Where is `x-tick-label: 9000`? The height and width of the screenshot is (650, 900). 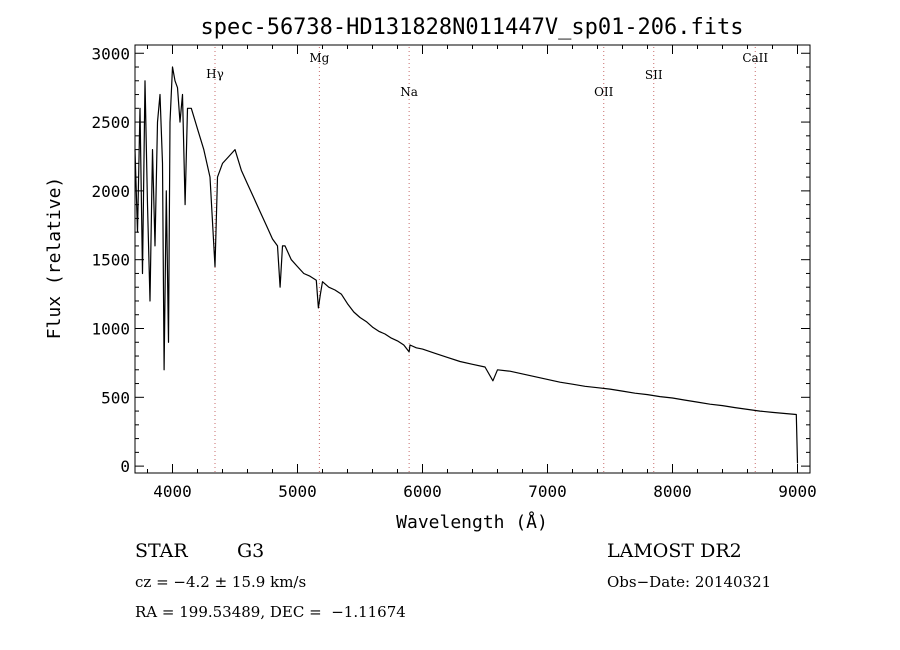
x-tick-label: 9000 is located at coordinates (797, 491).